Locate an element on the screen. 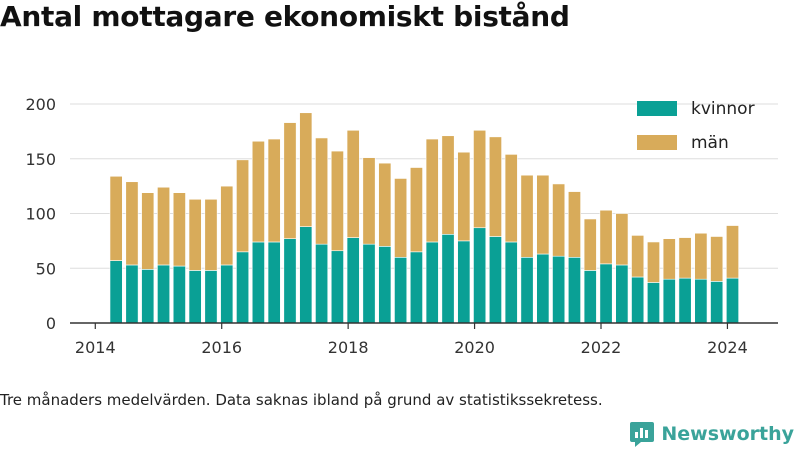  chart-title: Antal mottagare ekonomiskt bistånd is located at coordinates (285, 16).